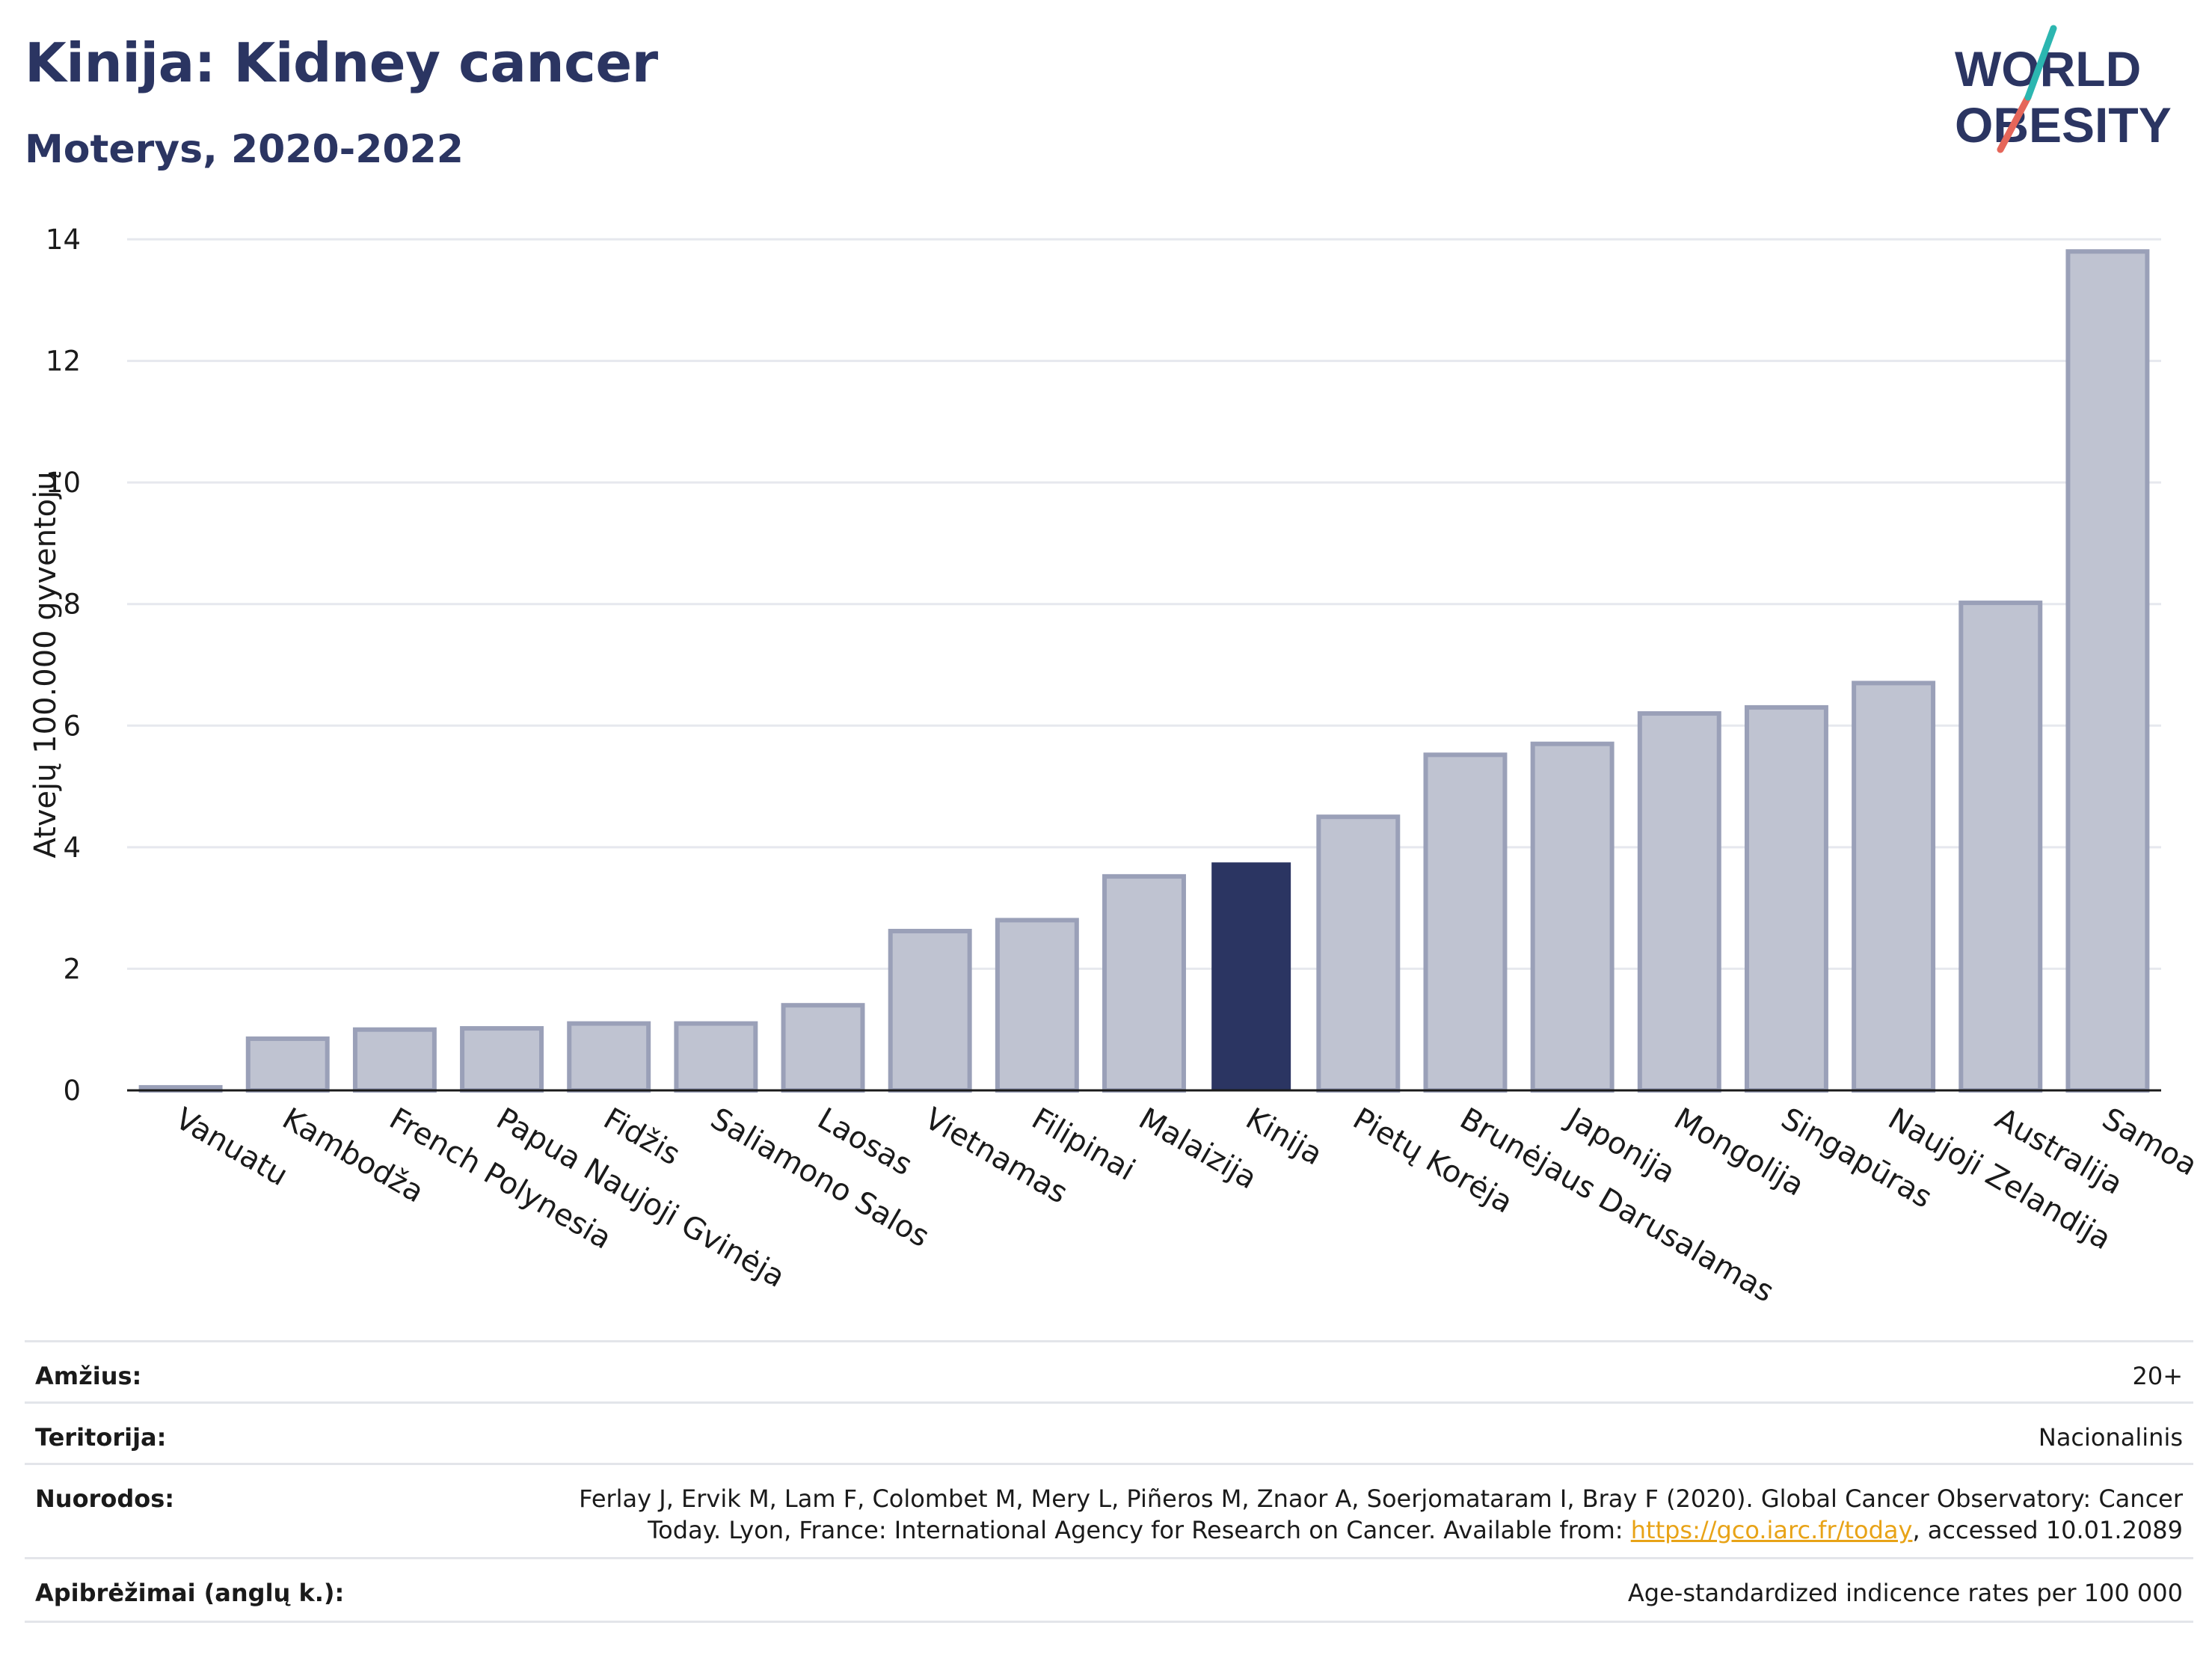 The height and width of the screenshot is (1655, 2212). I want to click on x-tick-label: Vanuatu, so click(232, 1147).